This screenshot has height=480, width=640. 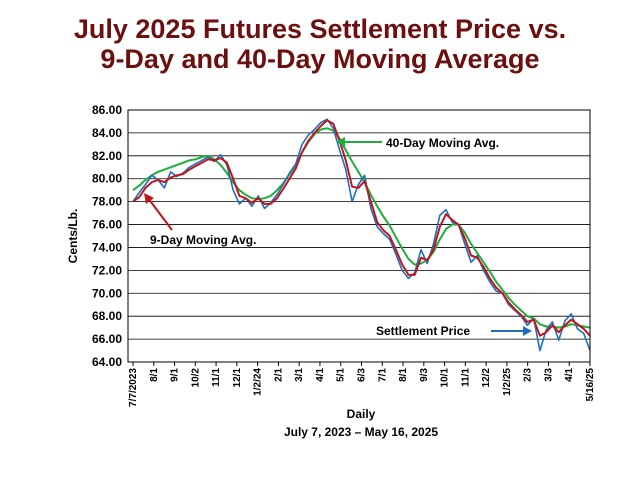 What do you see at coordinates (107, 225) in the screenshot?
I see `y-tick-label: 76.00` at bounding box center [107, 225].